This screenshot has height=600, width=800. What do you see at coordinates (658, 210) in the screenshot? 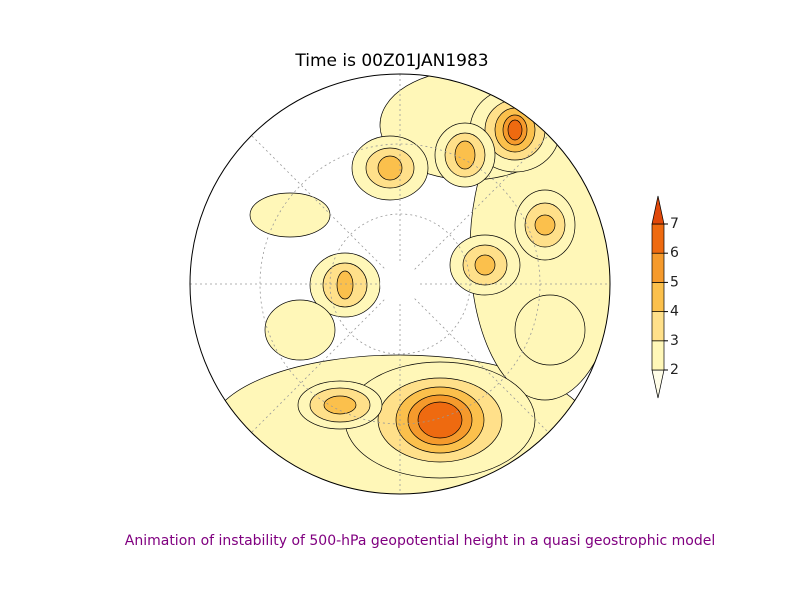
I see `colorbar-high` at bounding box center [658, 210].